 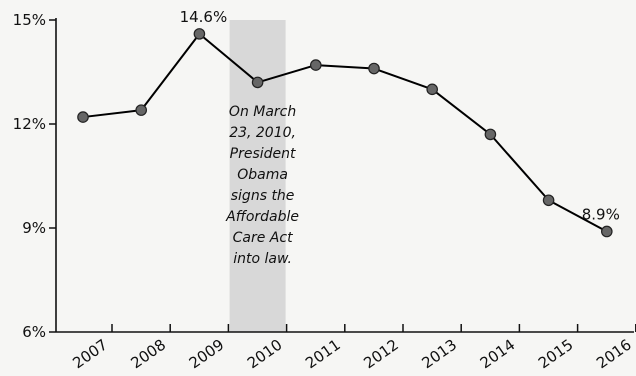 I want to click on x-tick-label-2009: 2009, so click(x=207, y=354).